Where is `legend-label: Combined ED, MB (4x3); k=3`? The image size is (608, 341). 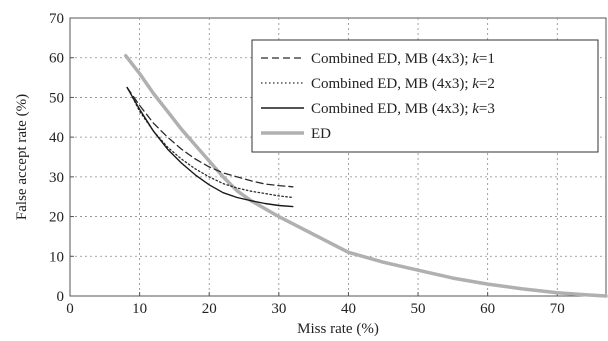 legend-label: Combined ED, MB (4x3); k=3 is located at coordinates (403, 109).